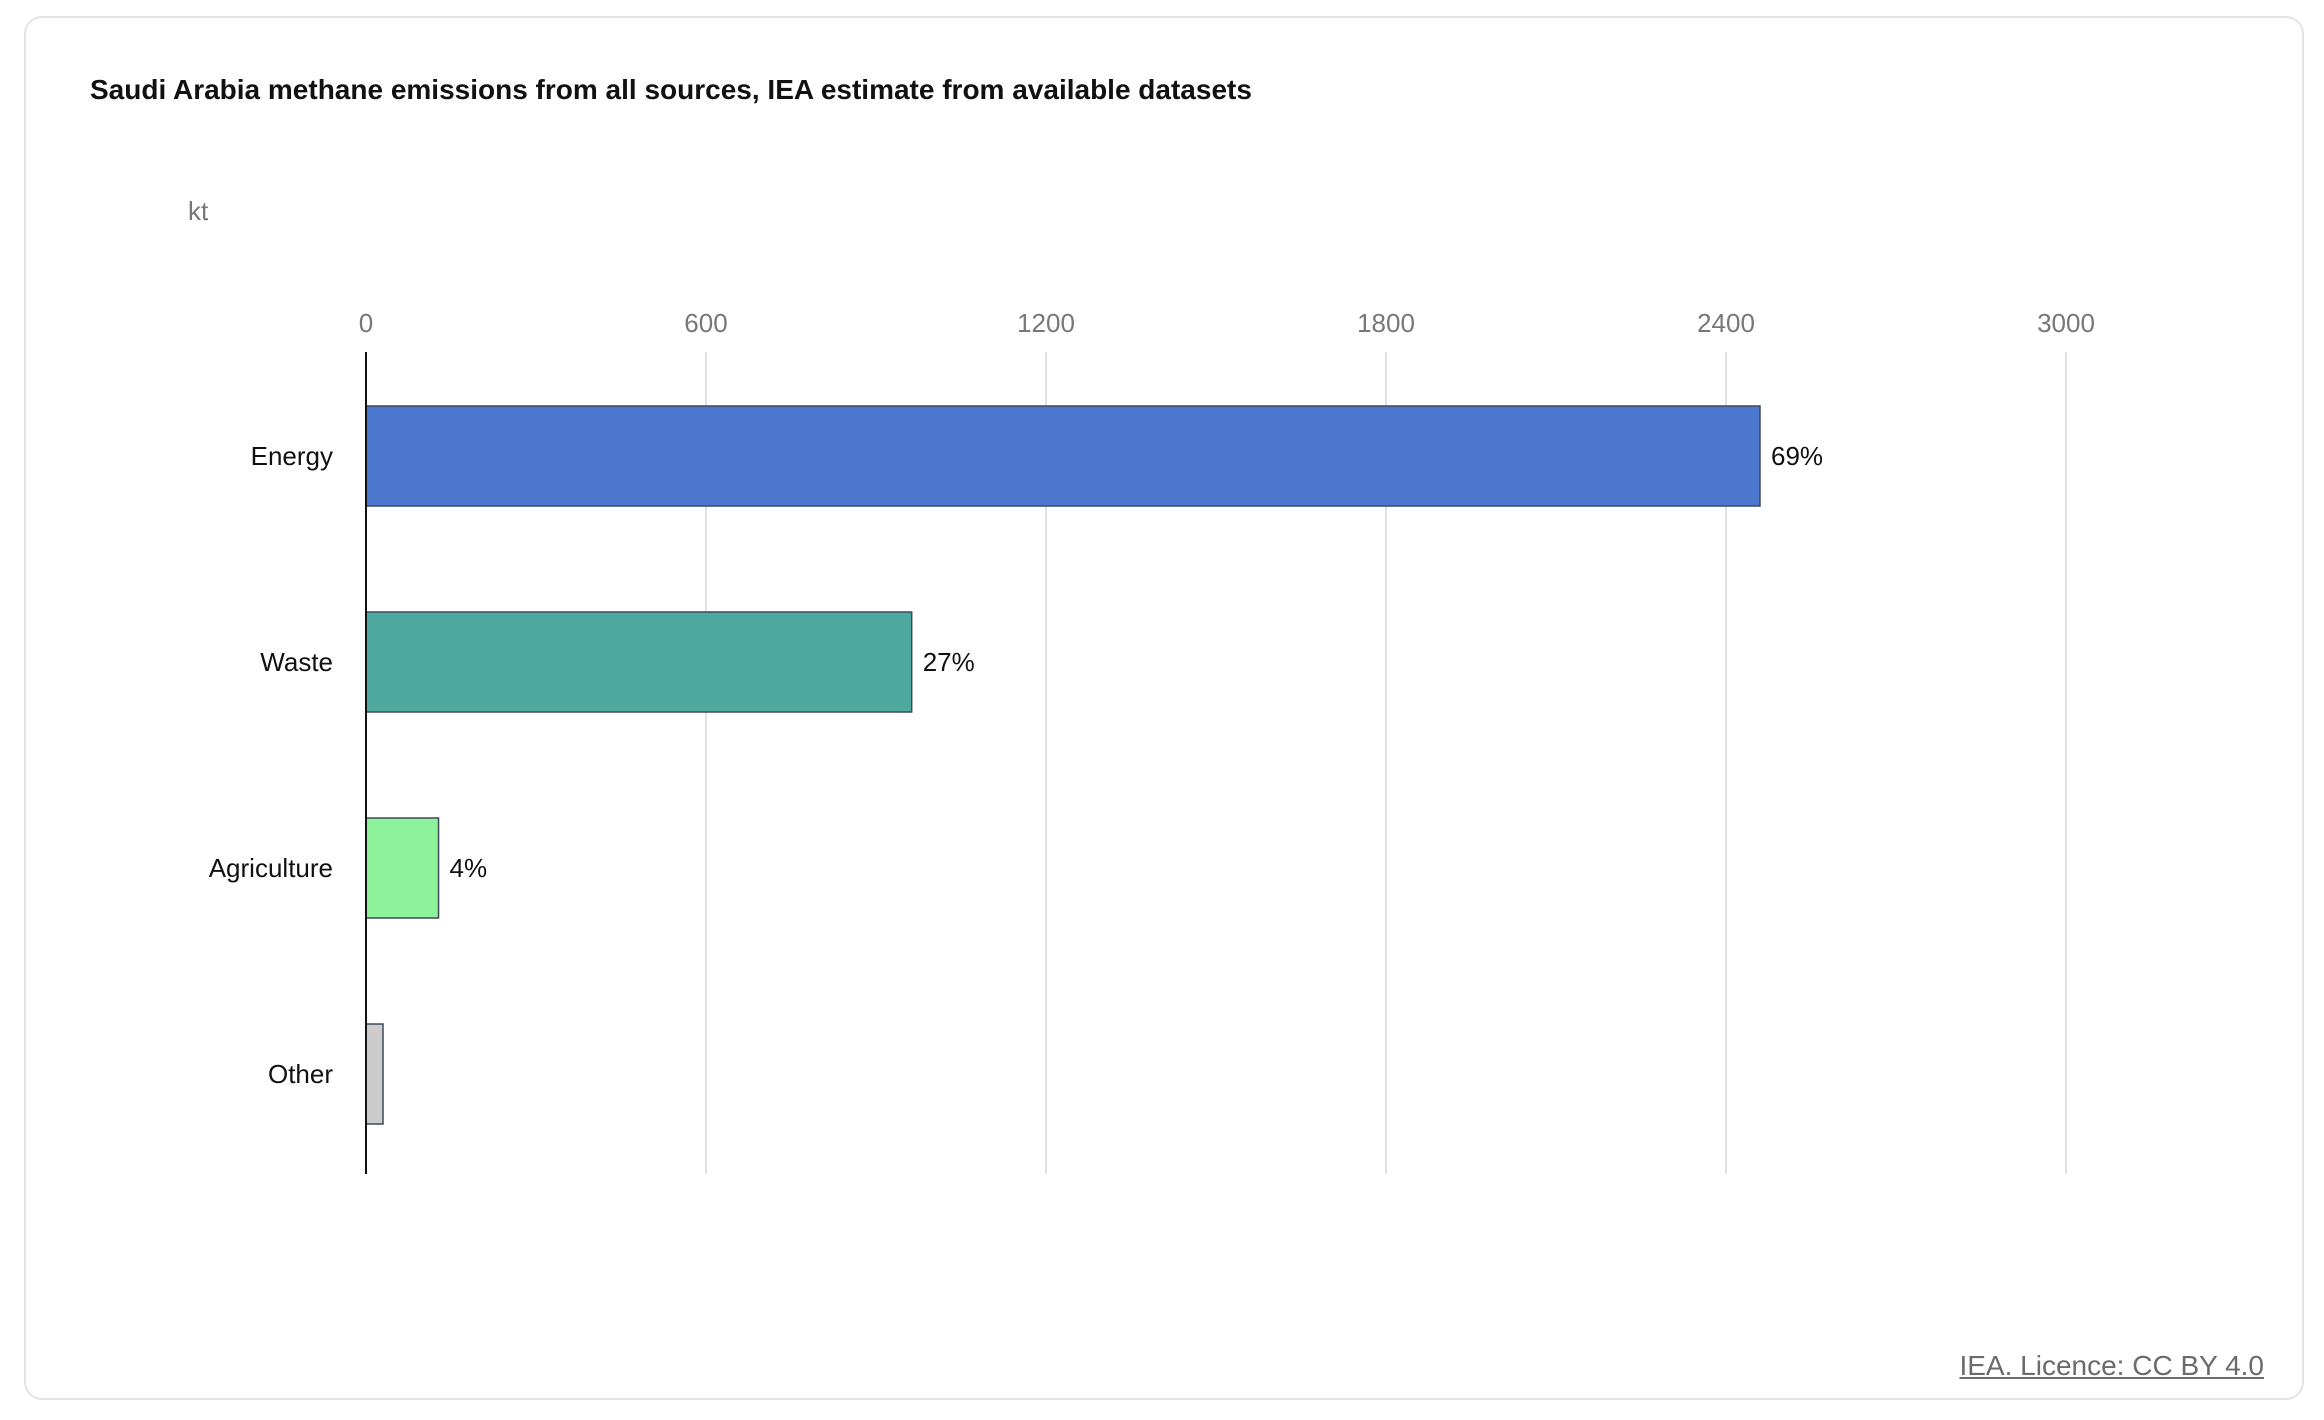 The image size is (2324, 1420). I want to click on licence-link: IEA. Licence: CC BY 4.0, so click(2111, 1365).